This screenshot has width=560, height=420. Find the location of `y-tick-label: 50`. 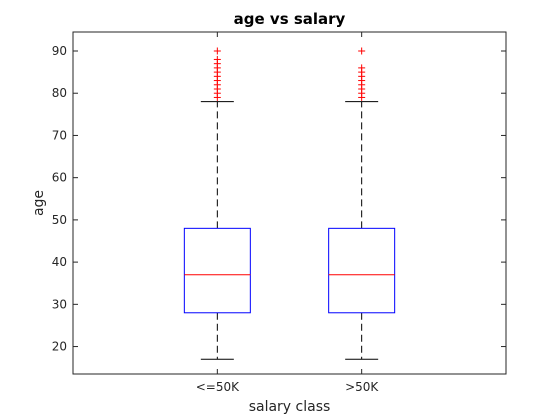

y-tick-label: 50 is located at coordinates (59, 220).